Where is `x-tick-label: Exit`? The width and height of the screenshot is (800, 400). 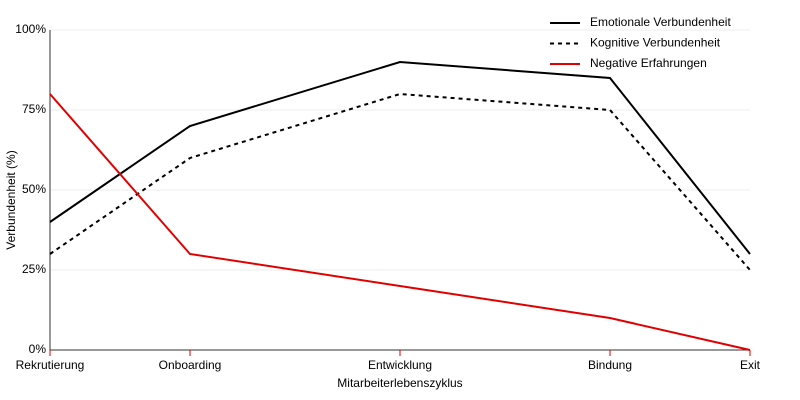 x-tick-label: Exit is located at coordinates (750, 365).